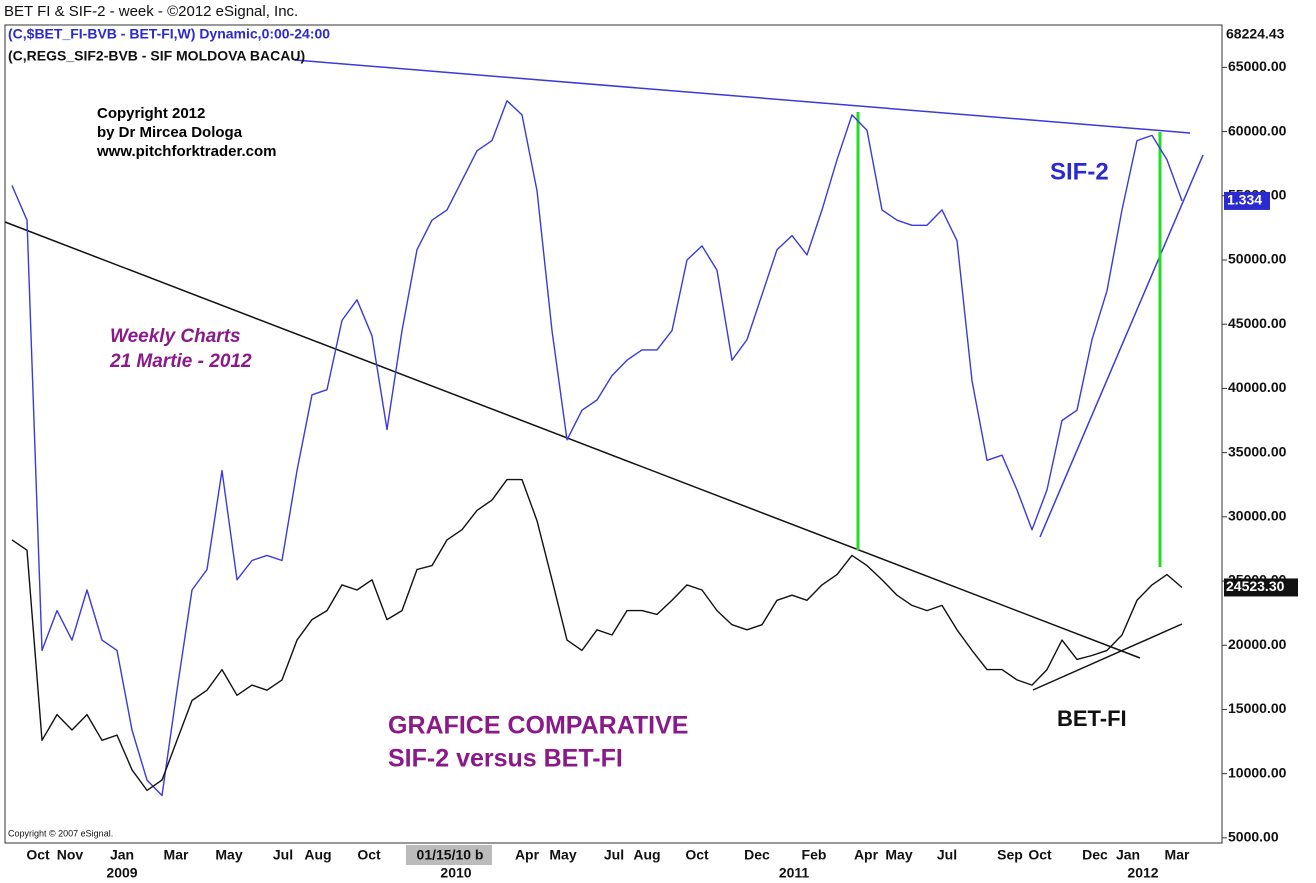 The width and height of the screenshot is (1316, 883). I want to click on legend-label: BET-FI, so click(1092, 718).